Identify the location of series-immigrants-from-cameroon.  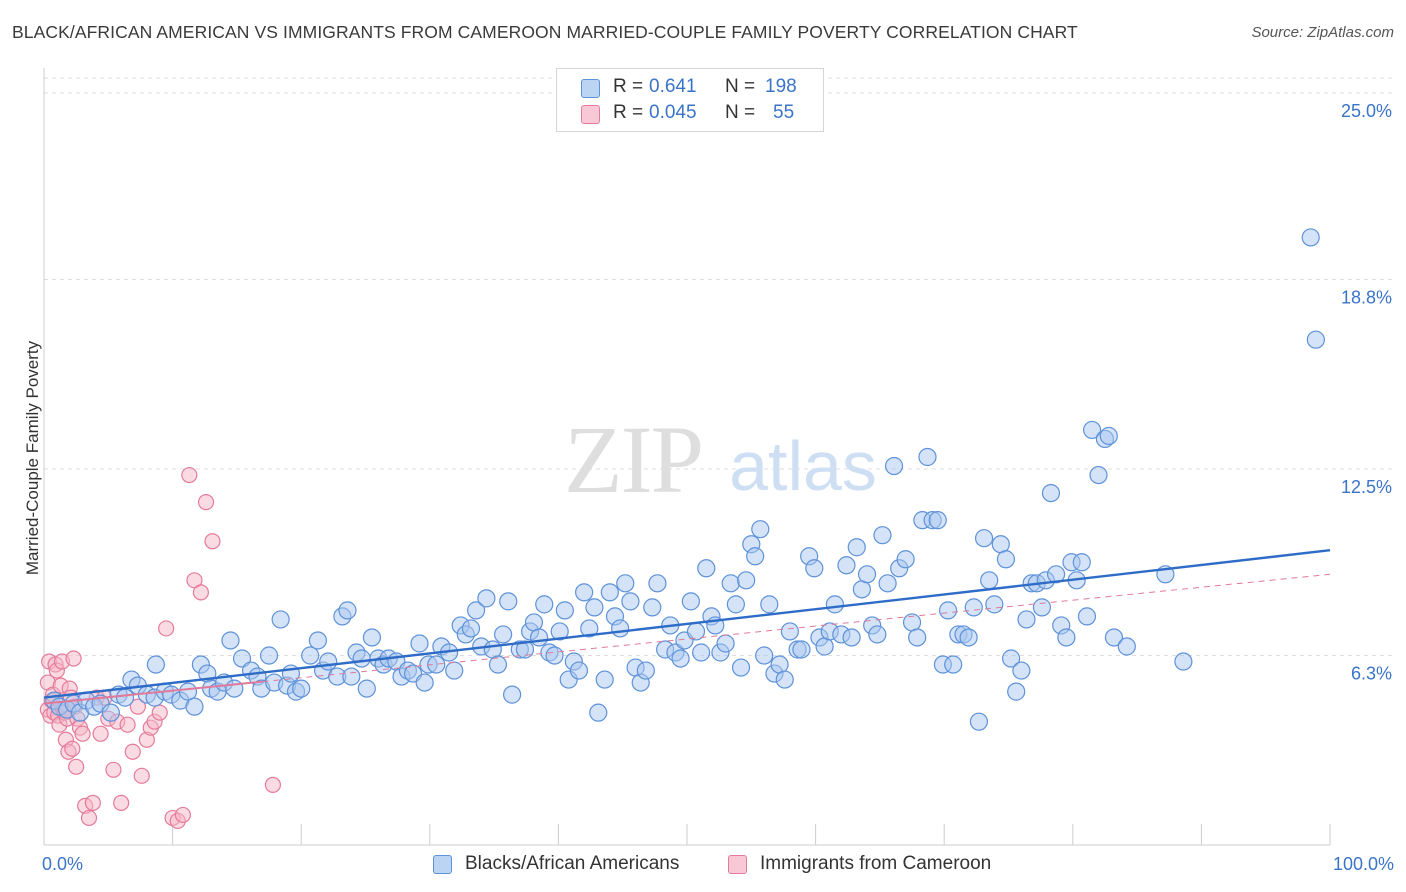
(160, 648).